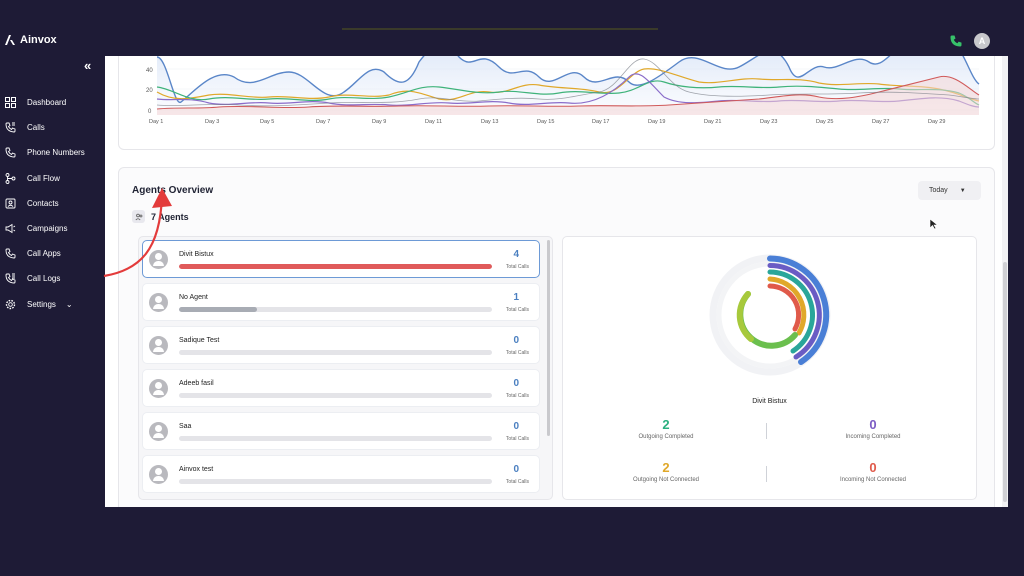  Describe the element at coordinates (769, 401) in the screenshot. I see `selected-agent-name: Divit Bistux` at that location.